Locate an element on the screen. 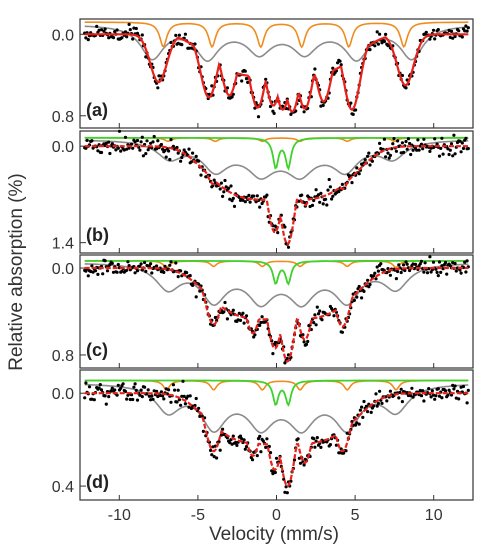 The height and width of the screenshot is (550, 493). panel-label: (a) is located at coordinates (97, 110).